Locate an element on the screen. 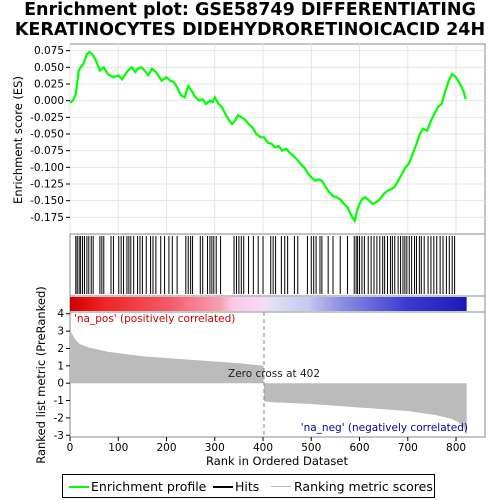  enrichment-y-tick-label: 0.025 is located at coordinates (49, 85).